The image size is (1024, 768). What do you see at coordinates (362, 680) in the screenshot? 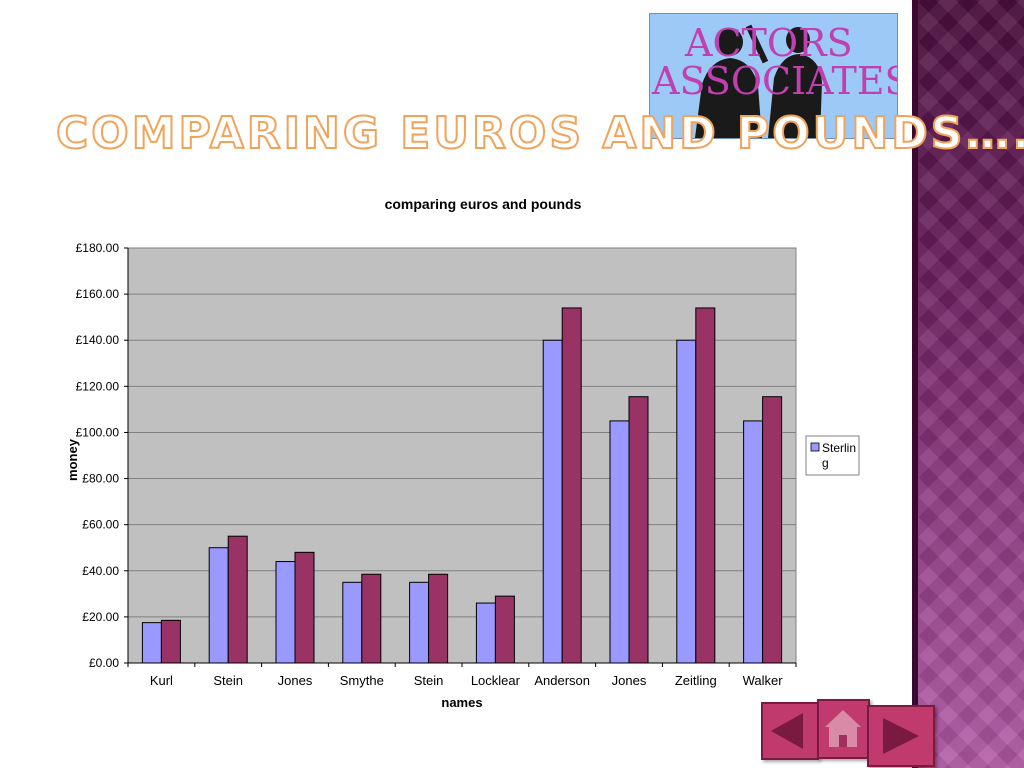
I see `x-tick-label: Smythe` at bounding box center [362, 680].